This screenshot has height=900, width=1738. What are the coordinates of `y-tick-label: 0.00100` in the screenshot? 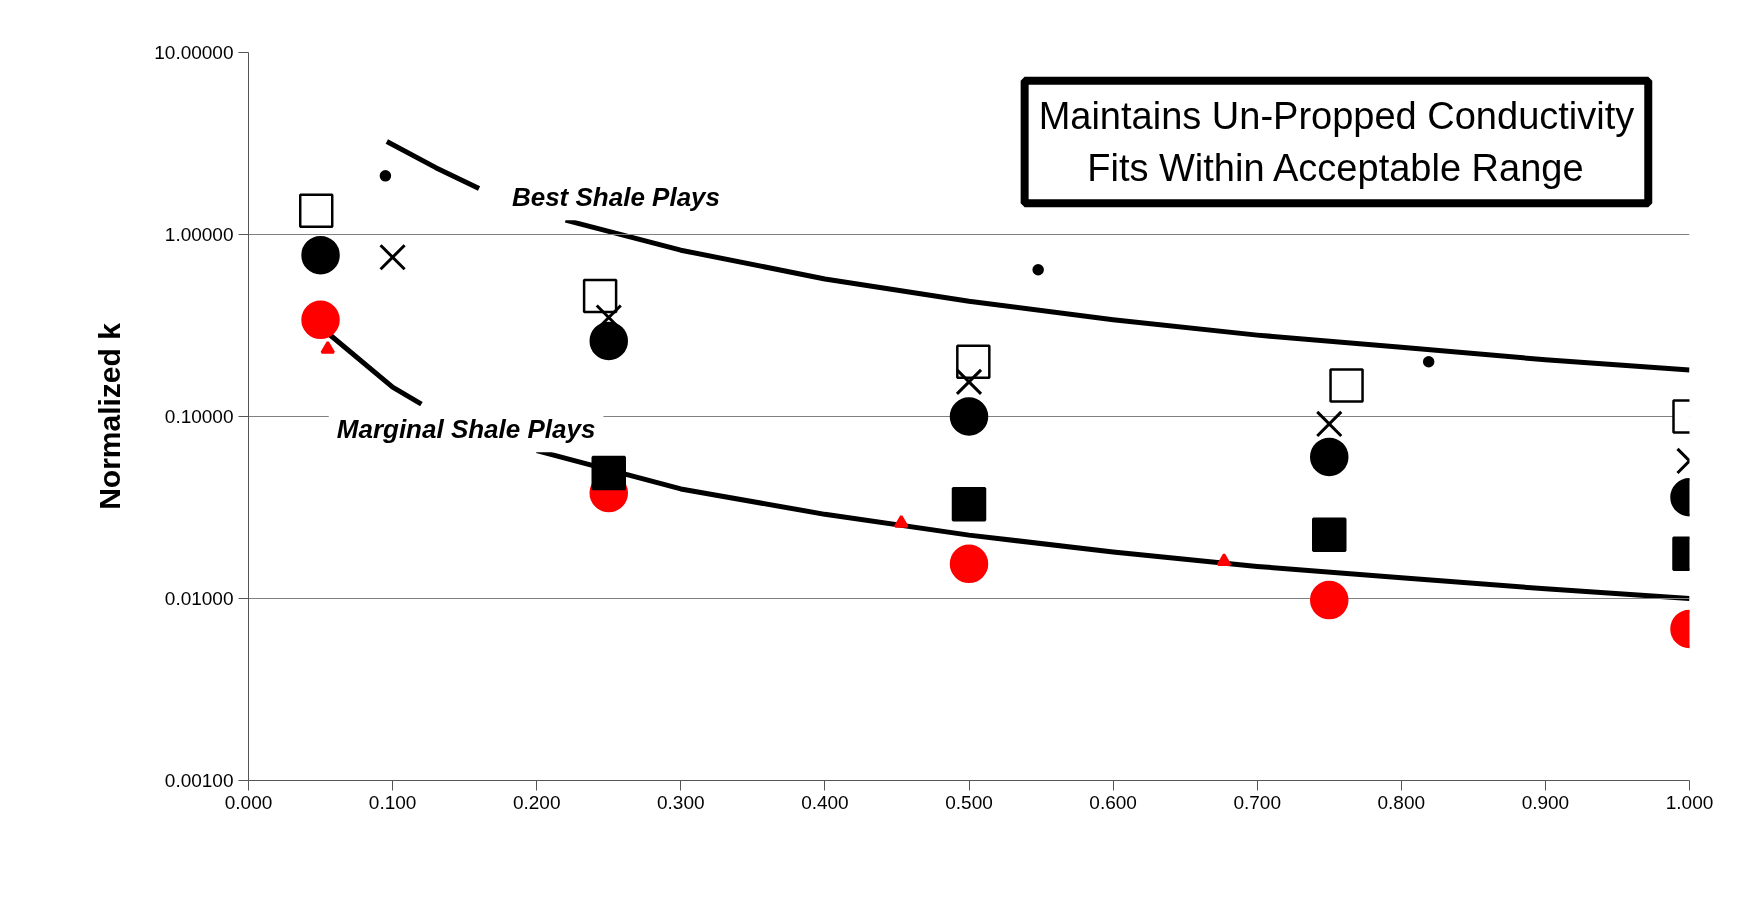 It's located at (199, 780).